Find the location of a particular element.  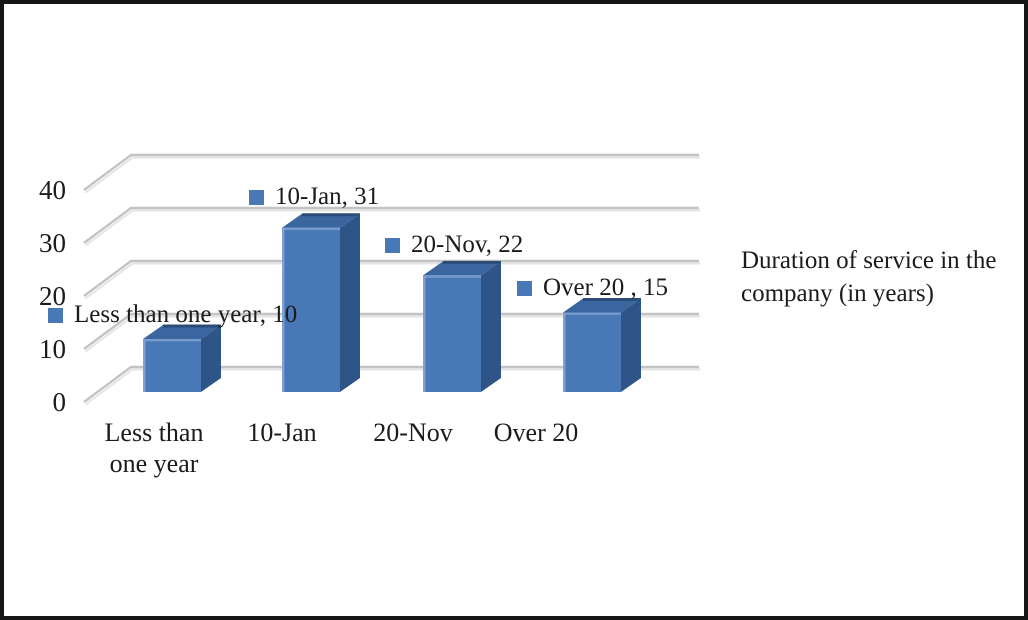

data-label-text: Less than one year, 10 is located at coordinates (186, 314).